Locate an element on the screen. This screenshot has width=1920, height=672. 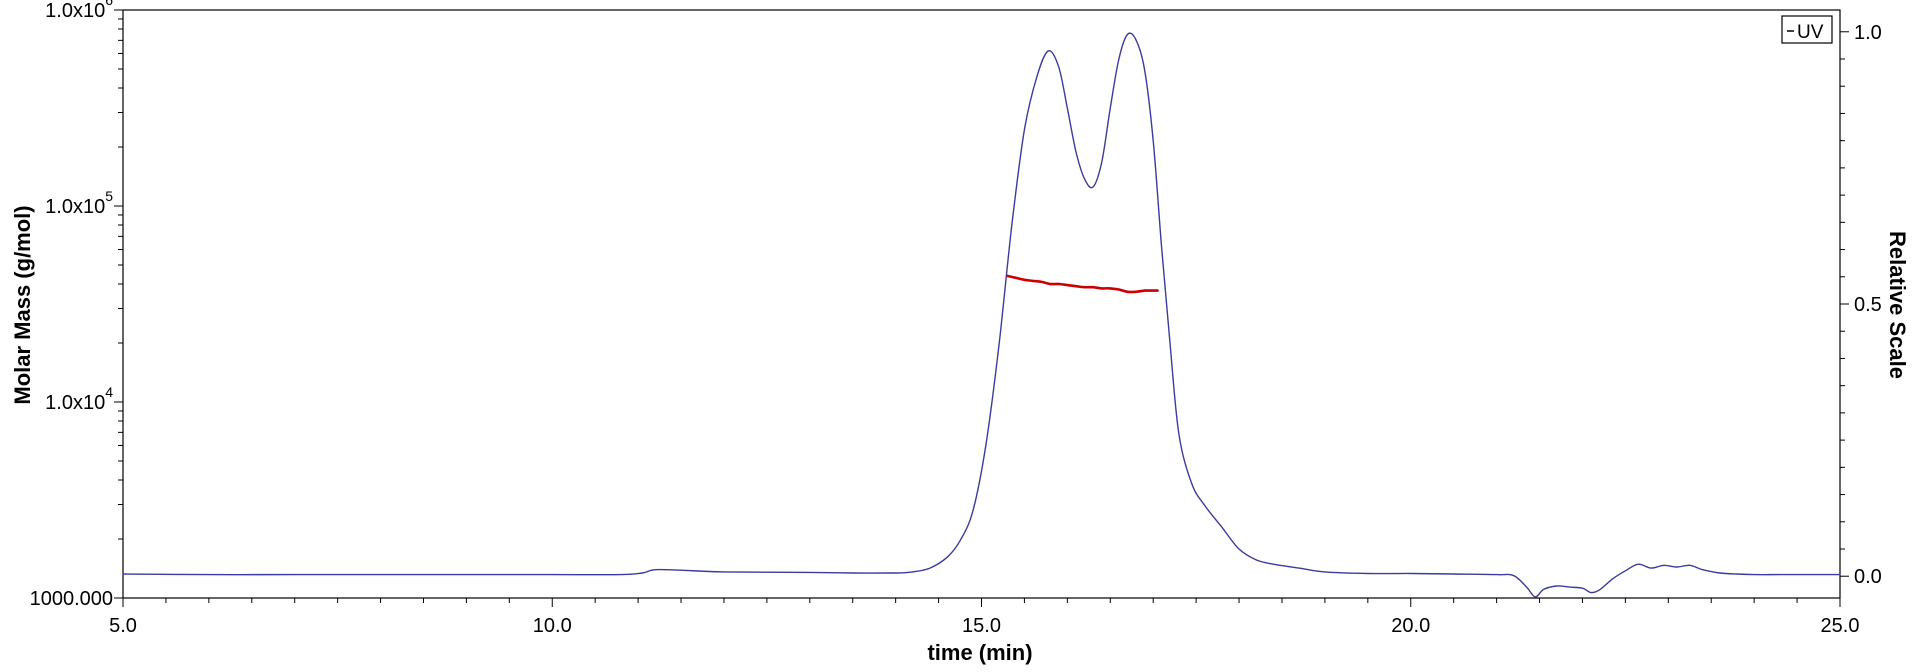
y-right-tick-label: 1.0 is located at coordinates (1868, 33).